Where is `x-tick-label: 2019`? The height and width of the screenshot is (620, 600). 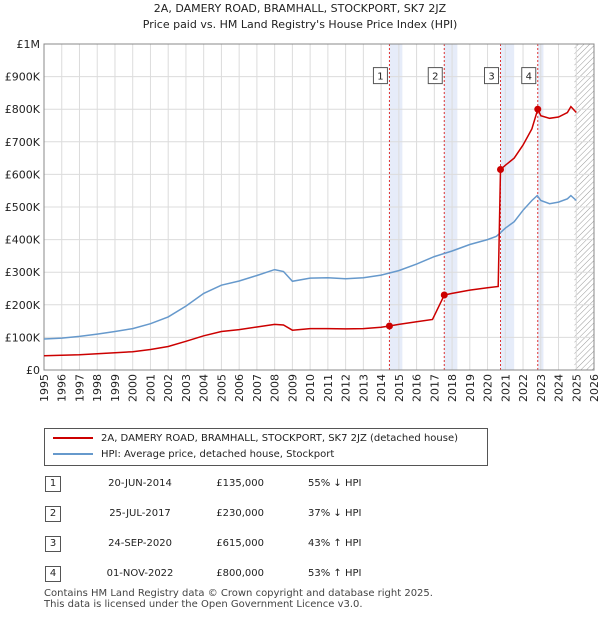 x-tick-label: 2019 is located at coordinates (470, 388).